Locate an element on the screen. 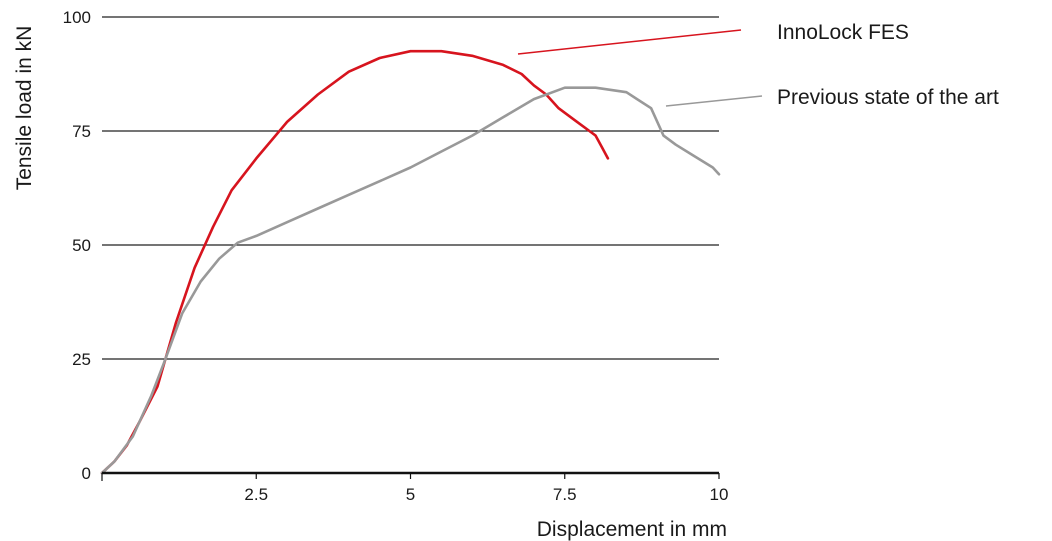 This screenshot has height=541, width=1052. x-axis-title: Displacement in mm is located at coordinates (632, 529).